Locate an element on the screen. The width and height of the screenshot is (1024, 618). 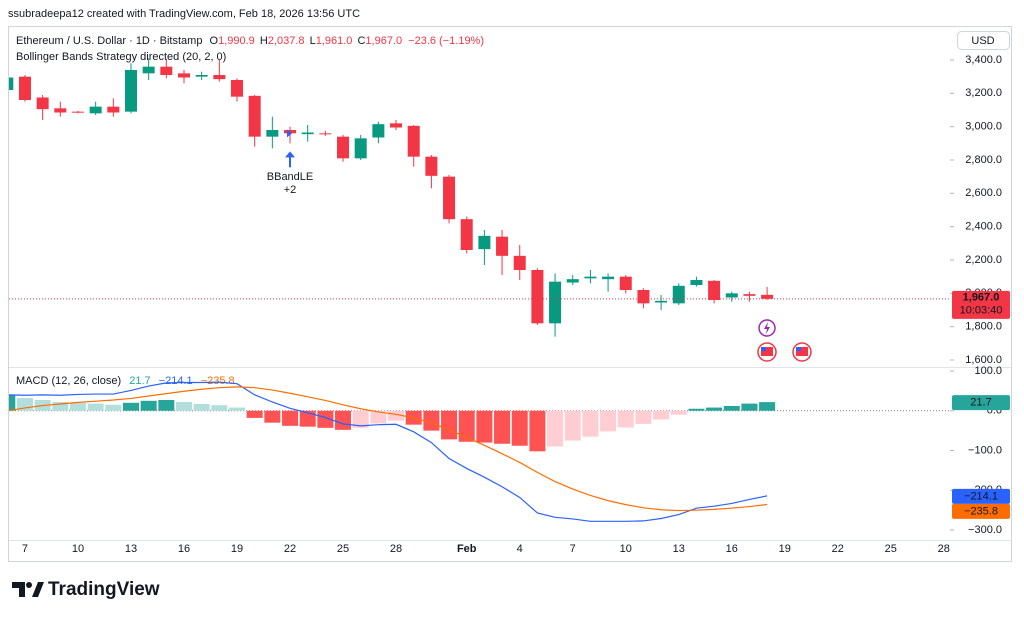
y-tick-label: 2,600.0 is located at coordinates (983, 193).